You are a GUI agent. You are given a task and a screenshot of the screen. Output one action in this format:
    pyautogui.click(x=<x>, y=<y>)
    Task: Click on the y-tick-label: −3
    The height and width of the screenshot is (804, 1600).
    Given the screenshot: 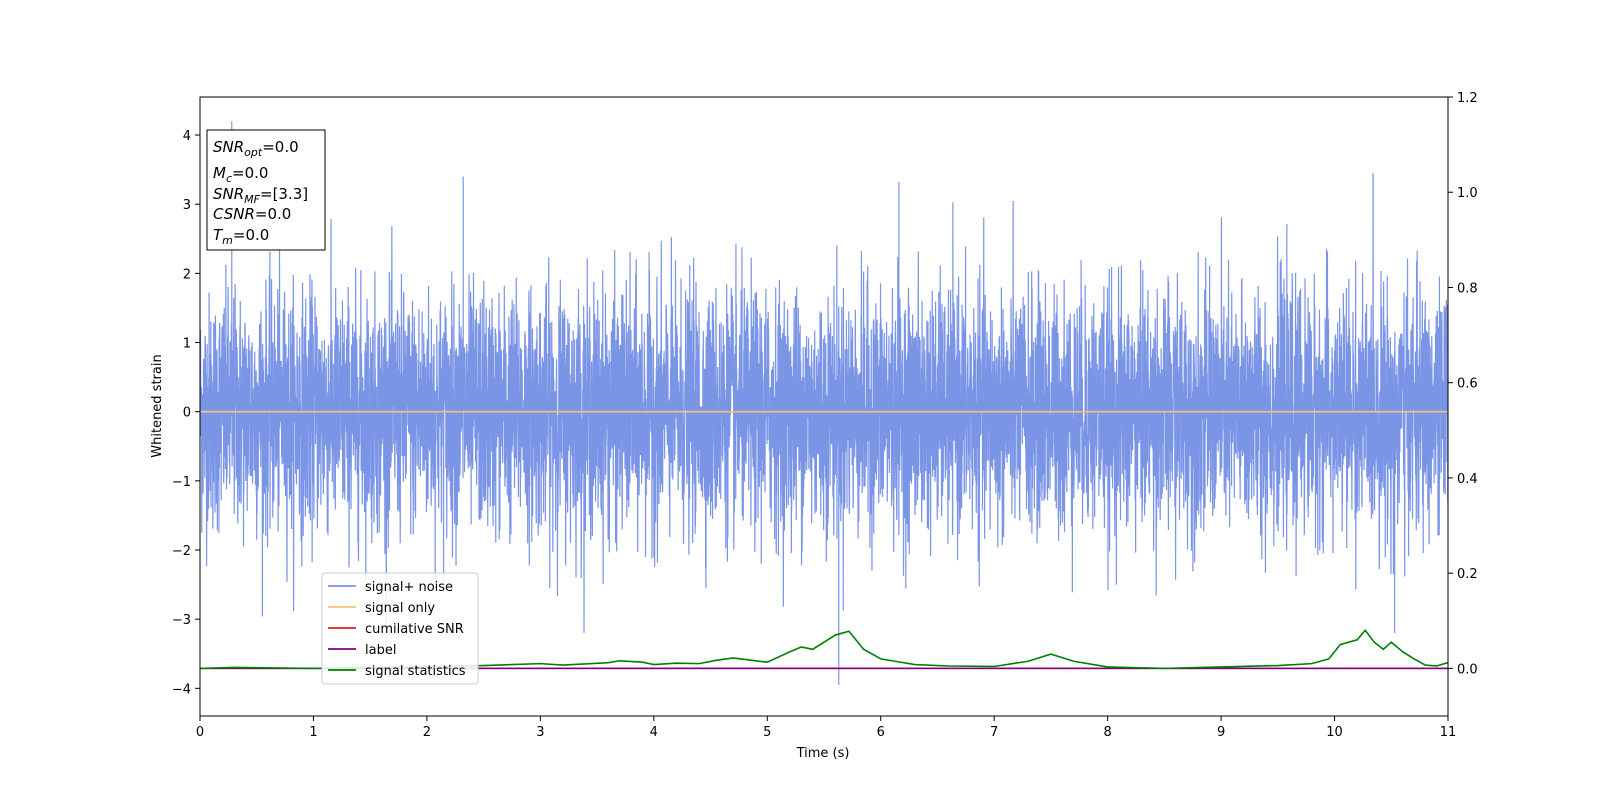 What is the action you would take?
    pyautogui.click(x=181, y=620)
    